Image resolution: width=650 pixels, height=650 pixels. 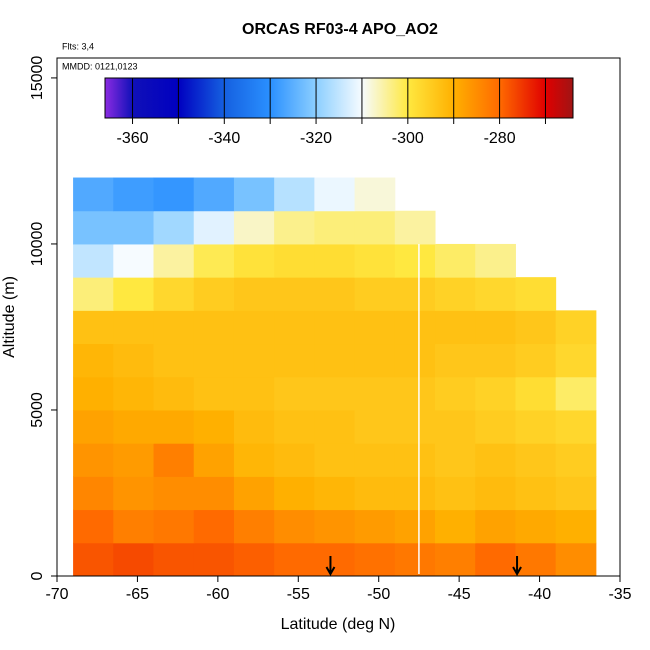 What do you see at coordinates (37, 575) in the screenshot?
I see `y-tick-label: 0` at bounding box center [37, 575].